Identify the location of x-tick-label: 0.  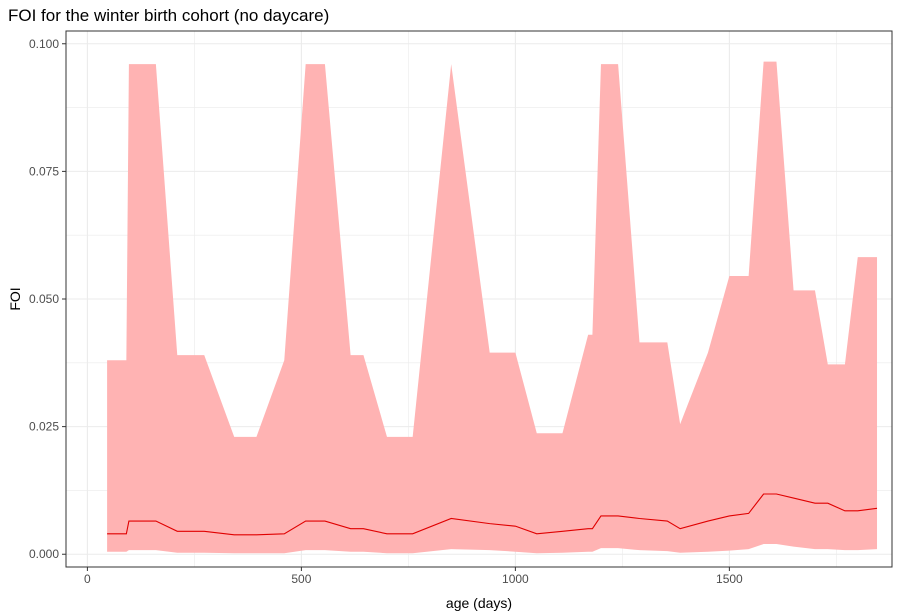
(87, 579).